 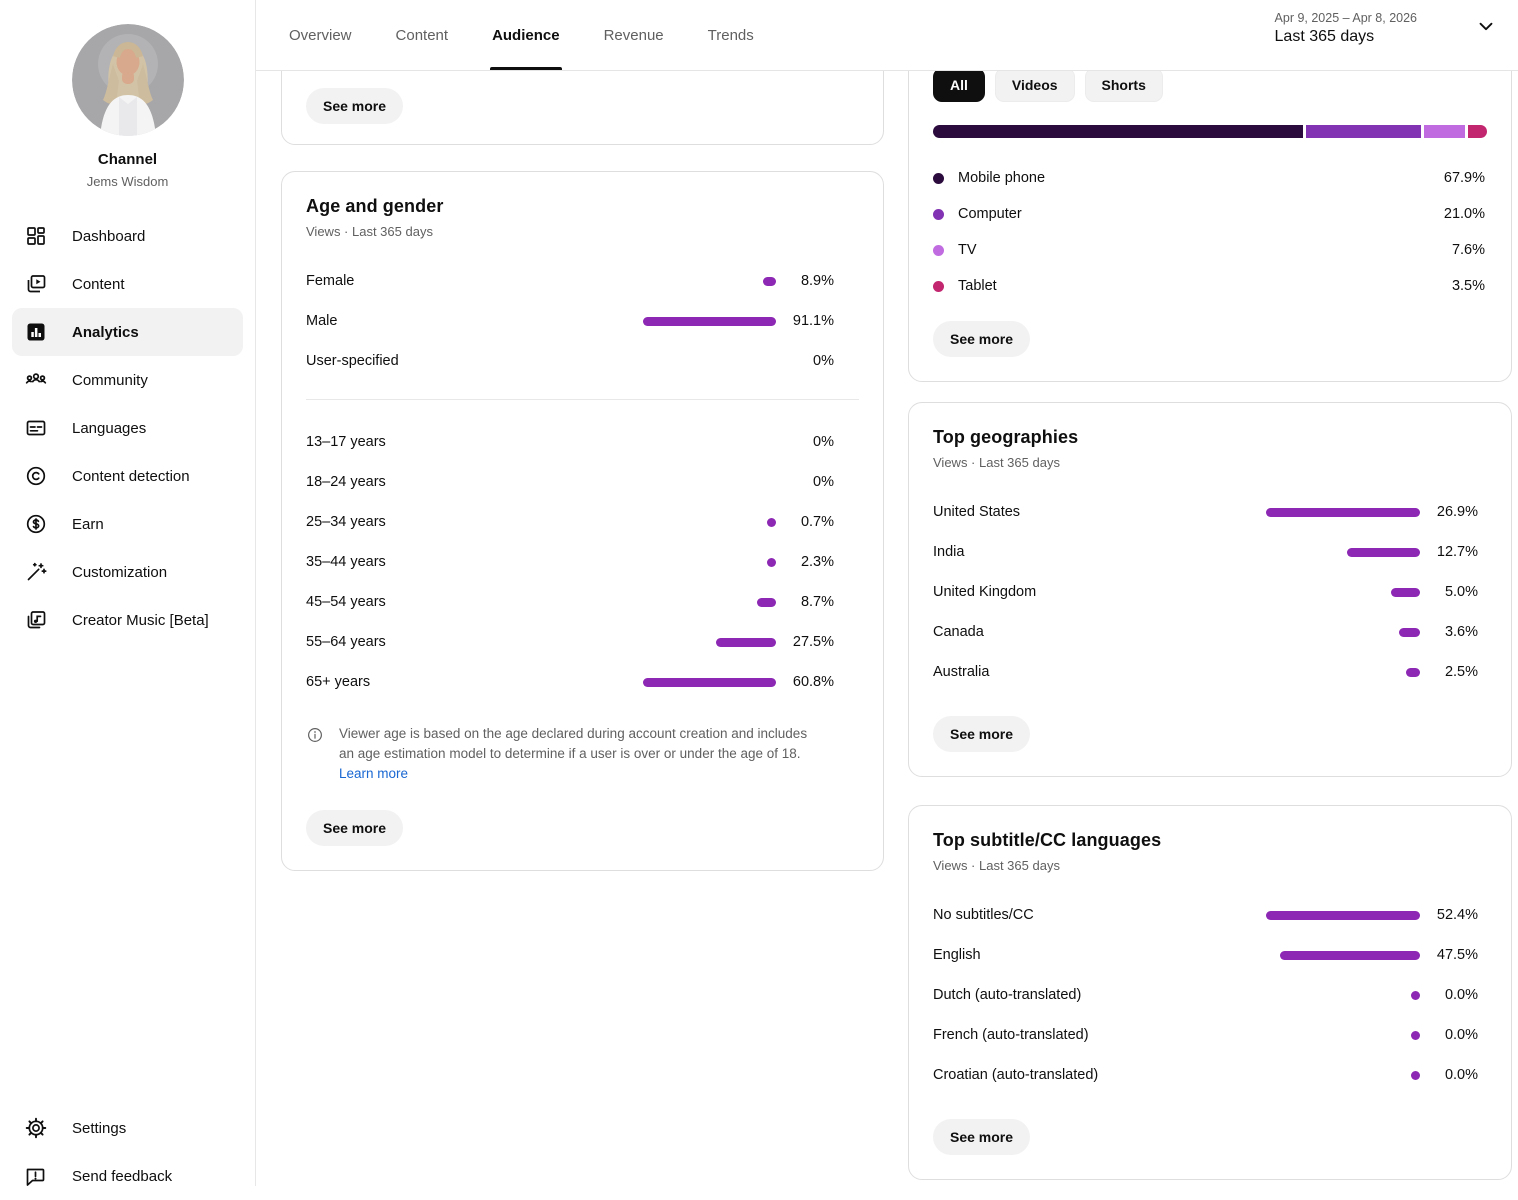 What do you see at coordinates (330, 281) in the screenshot?
I see `stat-label: Female` at bounding box center [330, 281].